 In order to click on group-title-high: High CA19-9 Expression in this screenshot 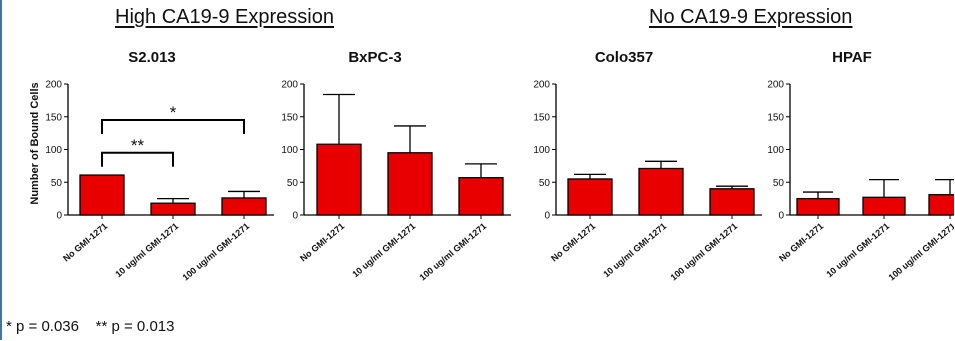, I will do `click(224, 17)`.